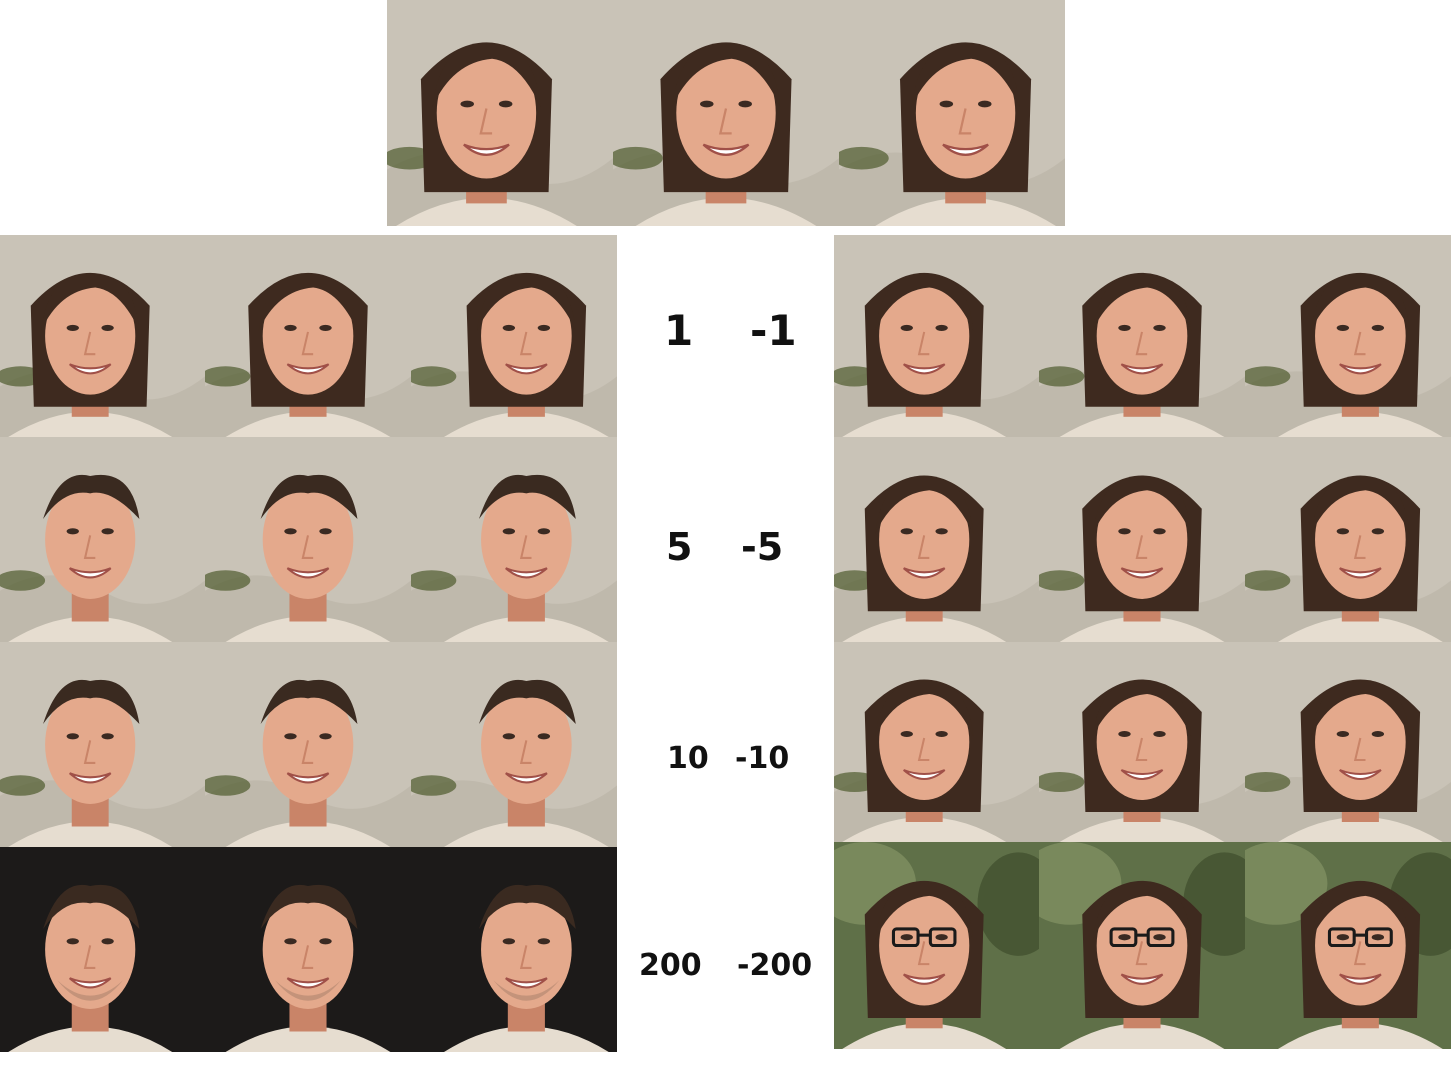 The height and width of the screenshot is (1080, 1451). I want to click on label-positive-200: 200, so click(670, 965).